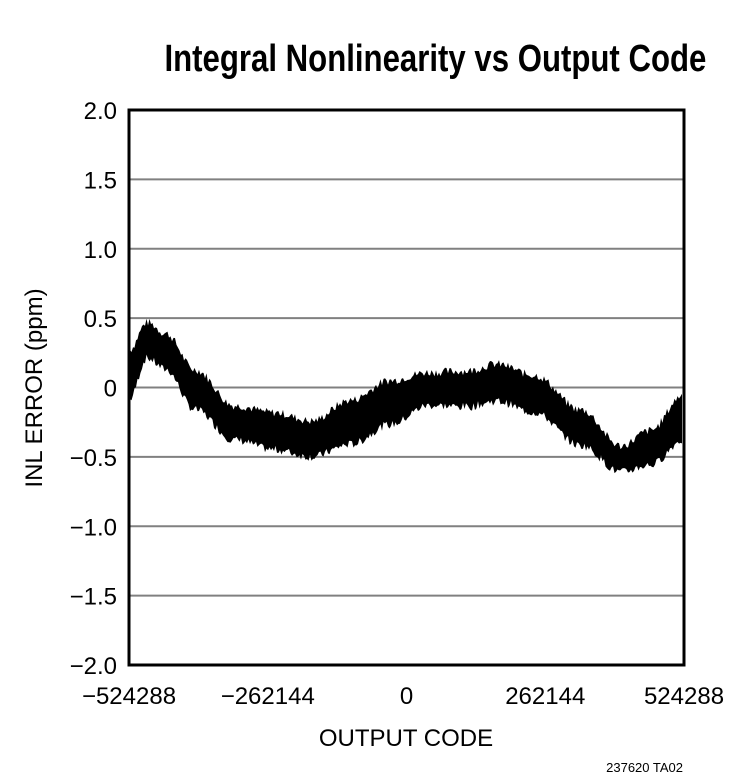  What do you see at coordinates (100, 111) in the screenshot?
I see `y-tick-label: 2.0` at bounding box center [100, 111].